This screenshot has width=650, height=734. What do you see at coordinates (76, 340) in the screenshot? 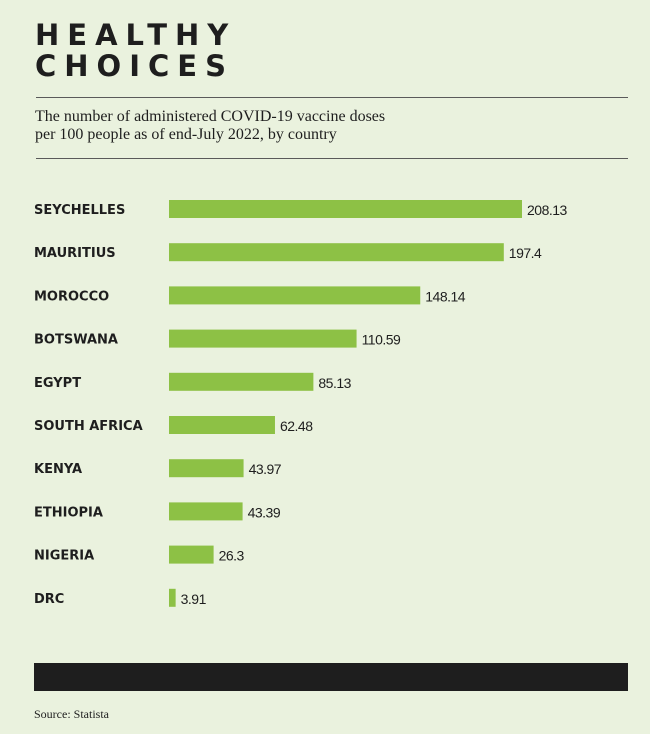
I see `category-label: BOTSWANA` at bounding box center [76, 340].